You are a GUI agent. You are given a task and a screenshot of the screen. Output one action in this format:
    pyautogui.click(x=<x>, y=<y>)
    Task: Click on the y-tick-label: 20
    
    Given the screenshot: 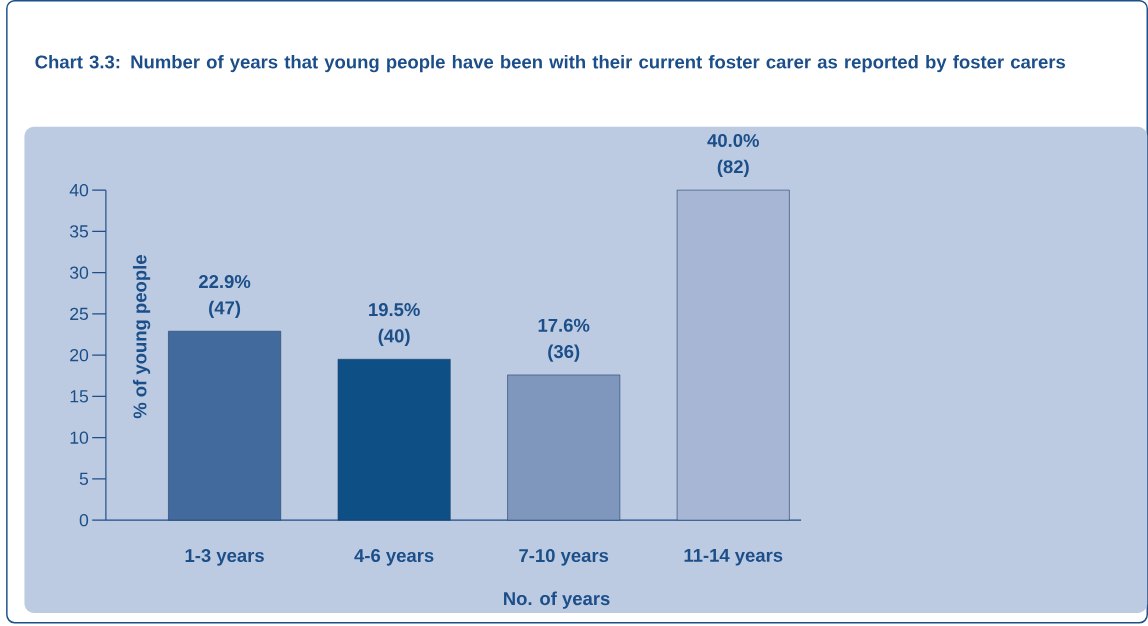 What is the action you would take?
    pyautogui.click(x=79, y=355)
    